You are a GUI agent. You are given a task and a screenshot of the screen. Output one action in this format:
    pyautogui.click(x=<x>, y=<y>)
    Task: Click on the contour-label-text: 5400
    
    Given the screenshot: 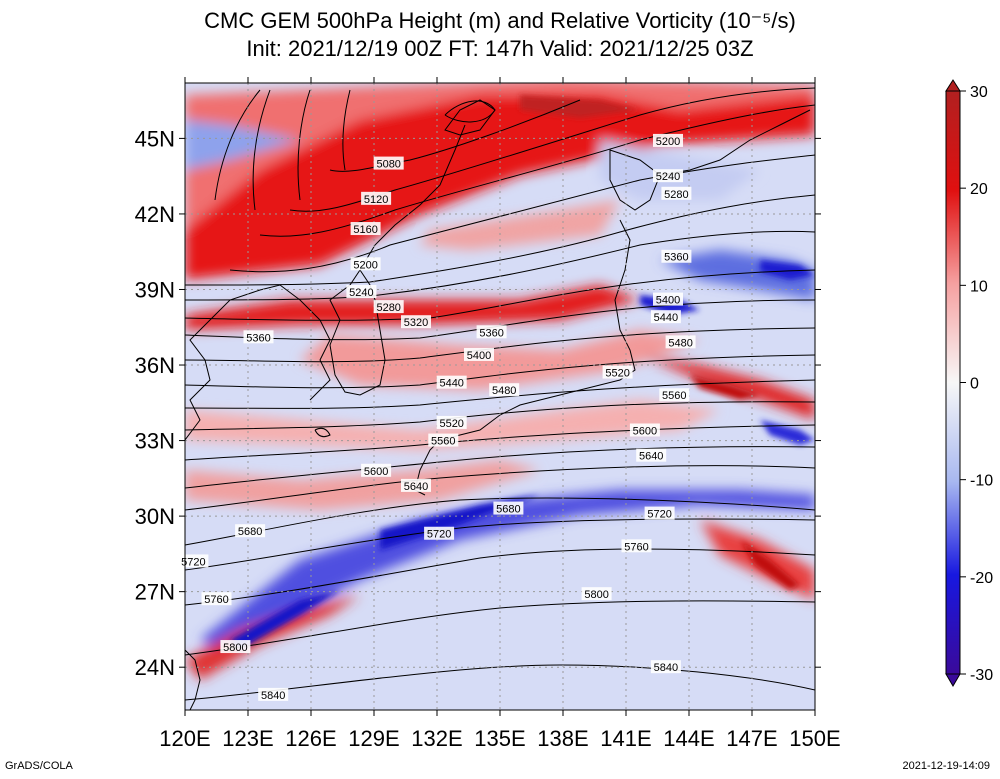 What is the action you would take?
    pyautogui.click(x=668, y=301)
    